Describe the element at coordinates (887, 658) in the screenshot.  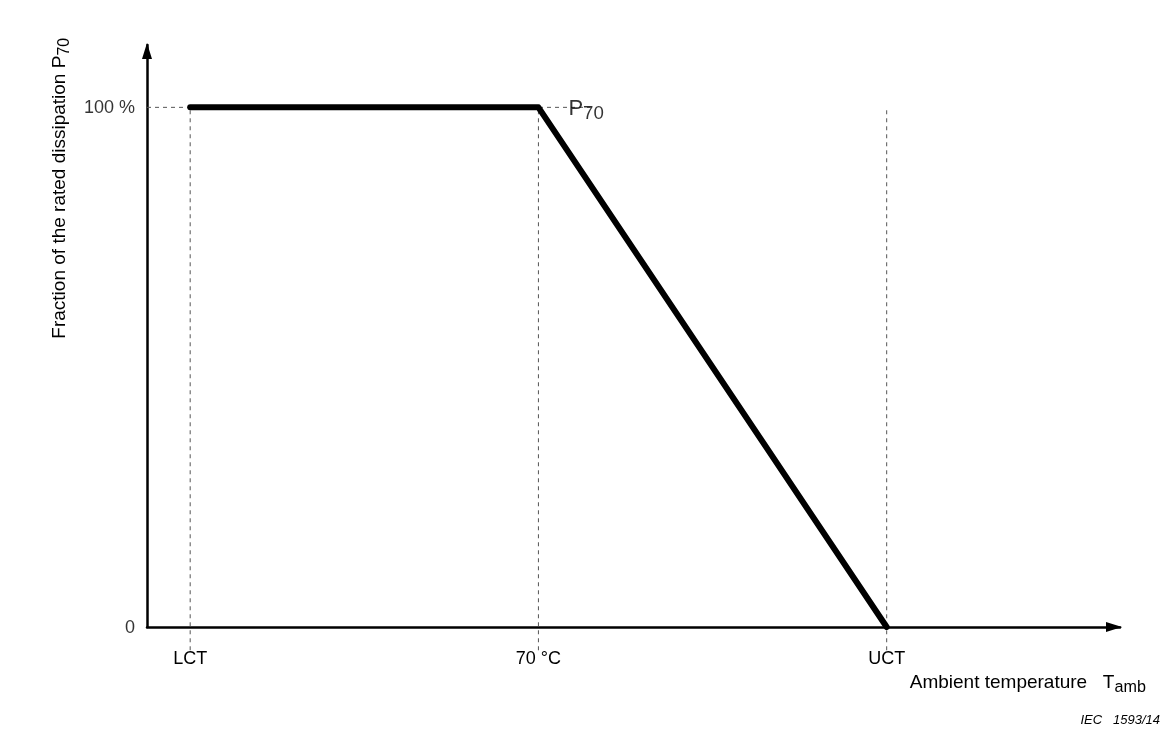
I see `x-tick-label: UCT` at that location.